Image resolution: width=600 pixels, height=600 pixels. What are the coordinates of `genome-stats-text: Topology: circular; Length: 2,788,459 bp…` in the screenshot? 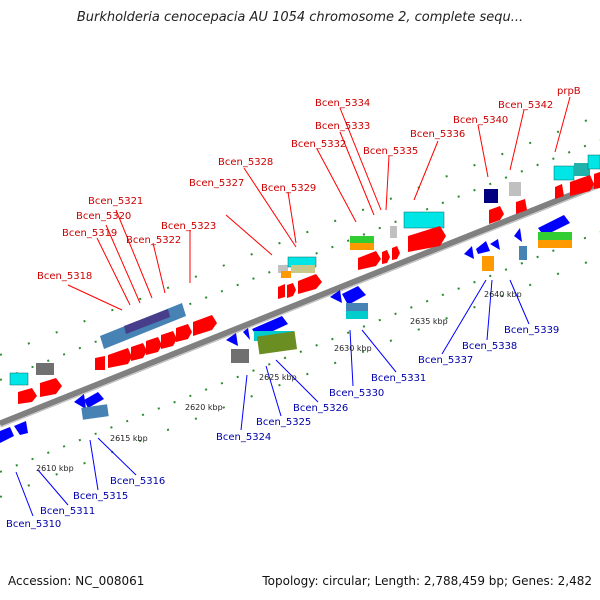 It's located at (427, 581).